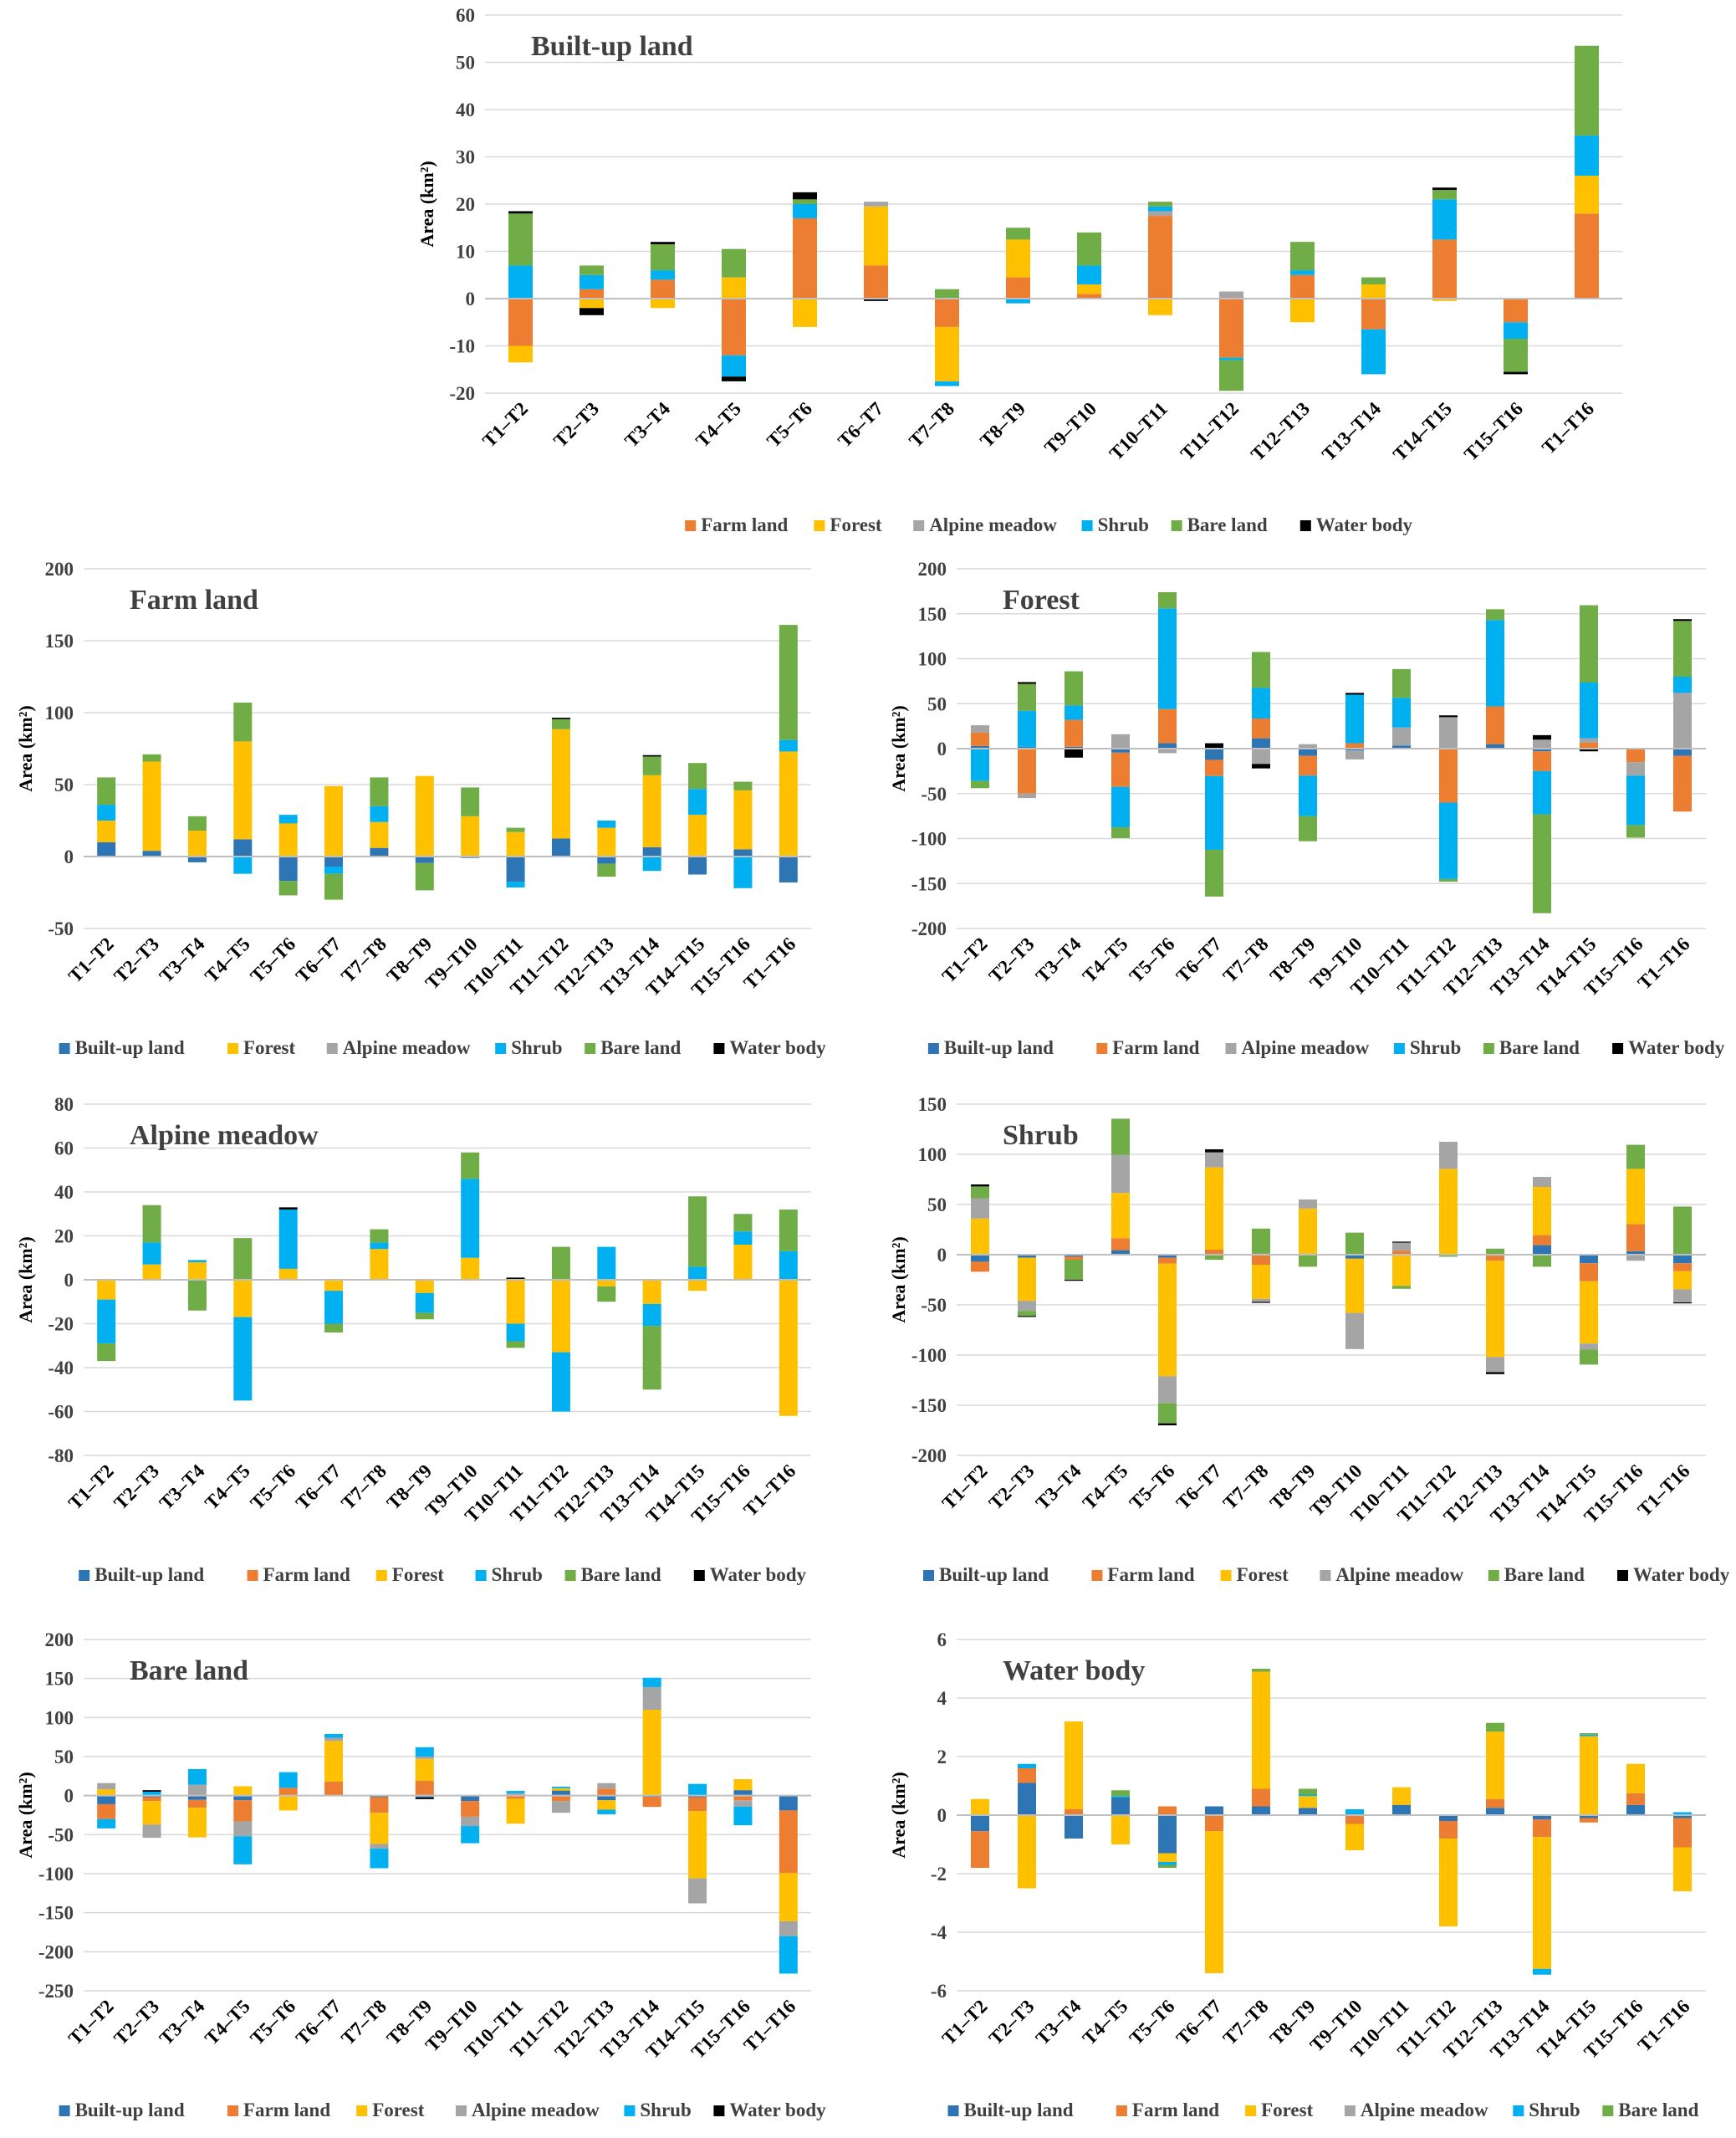  Describe the element at coordinates (1682, 1230) in the screenshot. I see `bar-segment-bare-land-t1-t16` at that location.